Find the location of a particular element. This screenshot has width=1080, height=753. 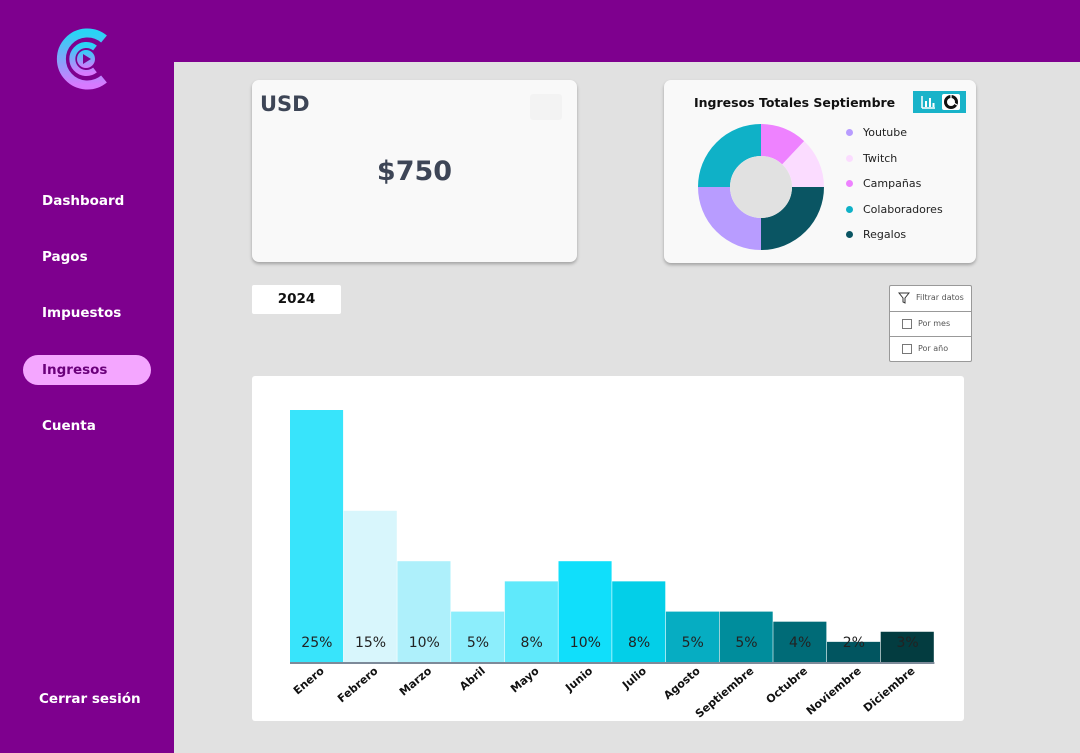

bar-value-label: 2% is located at coordinates (854, 643).